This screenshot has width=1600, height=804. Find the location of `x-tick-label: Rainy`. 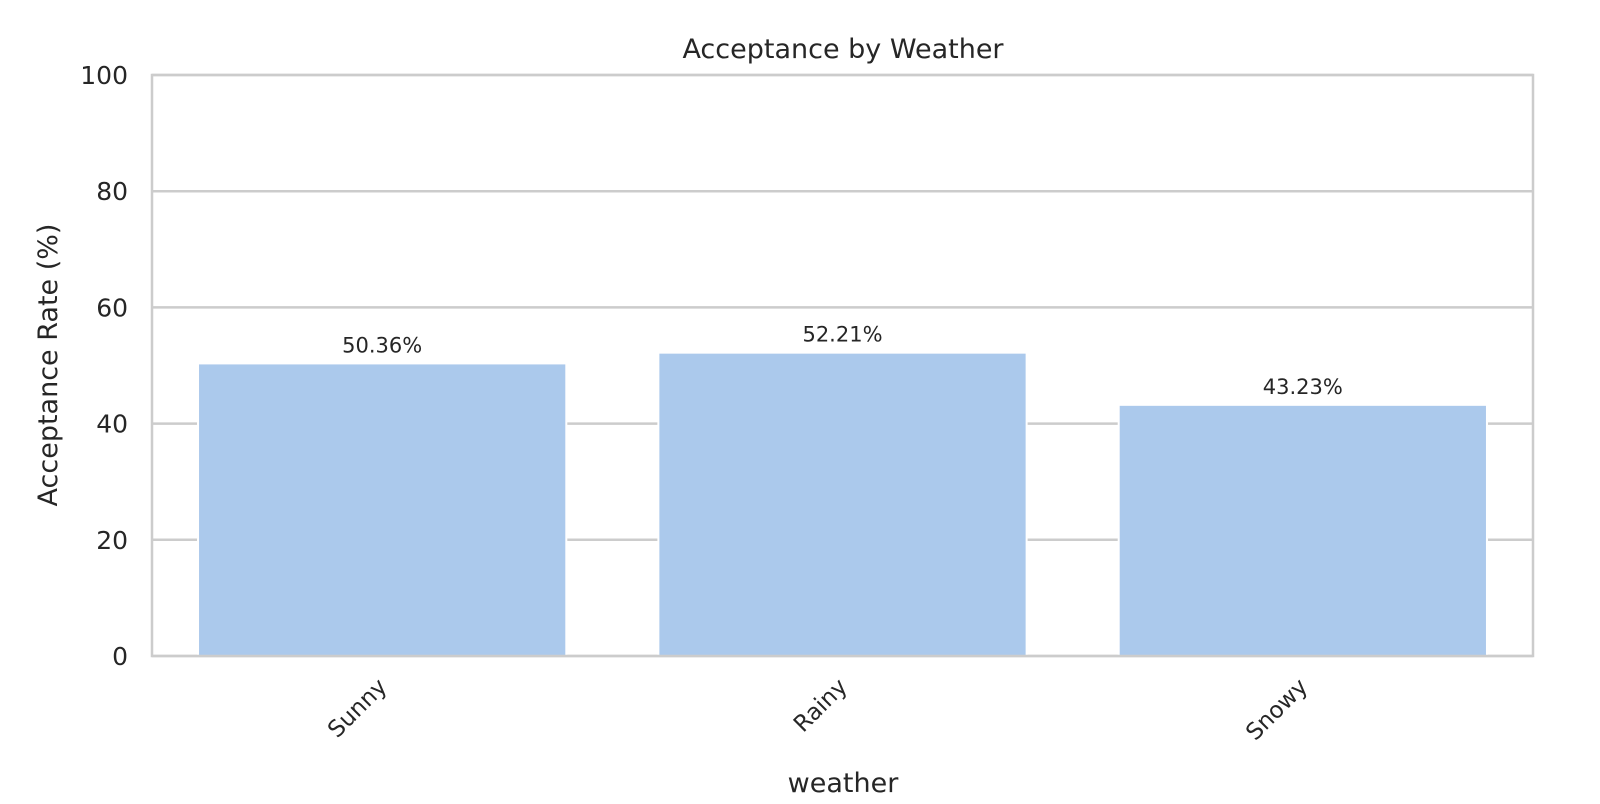

x-tick-label: Rainy is located at coordinates (821, 706).